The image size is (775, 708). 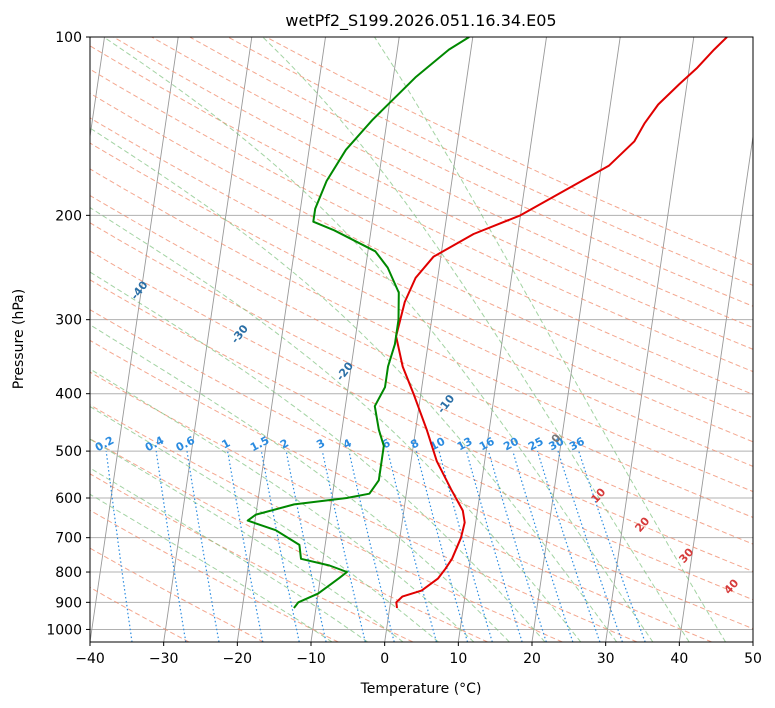 I want to click on x-tick-label: 50, so click(x=753, y=659).